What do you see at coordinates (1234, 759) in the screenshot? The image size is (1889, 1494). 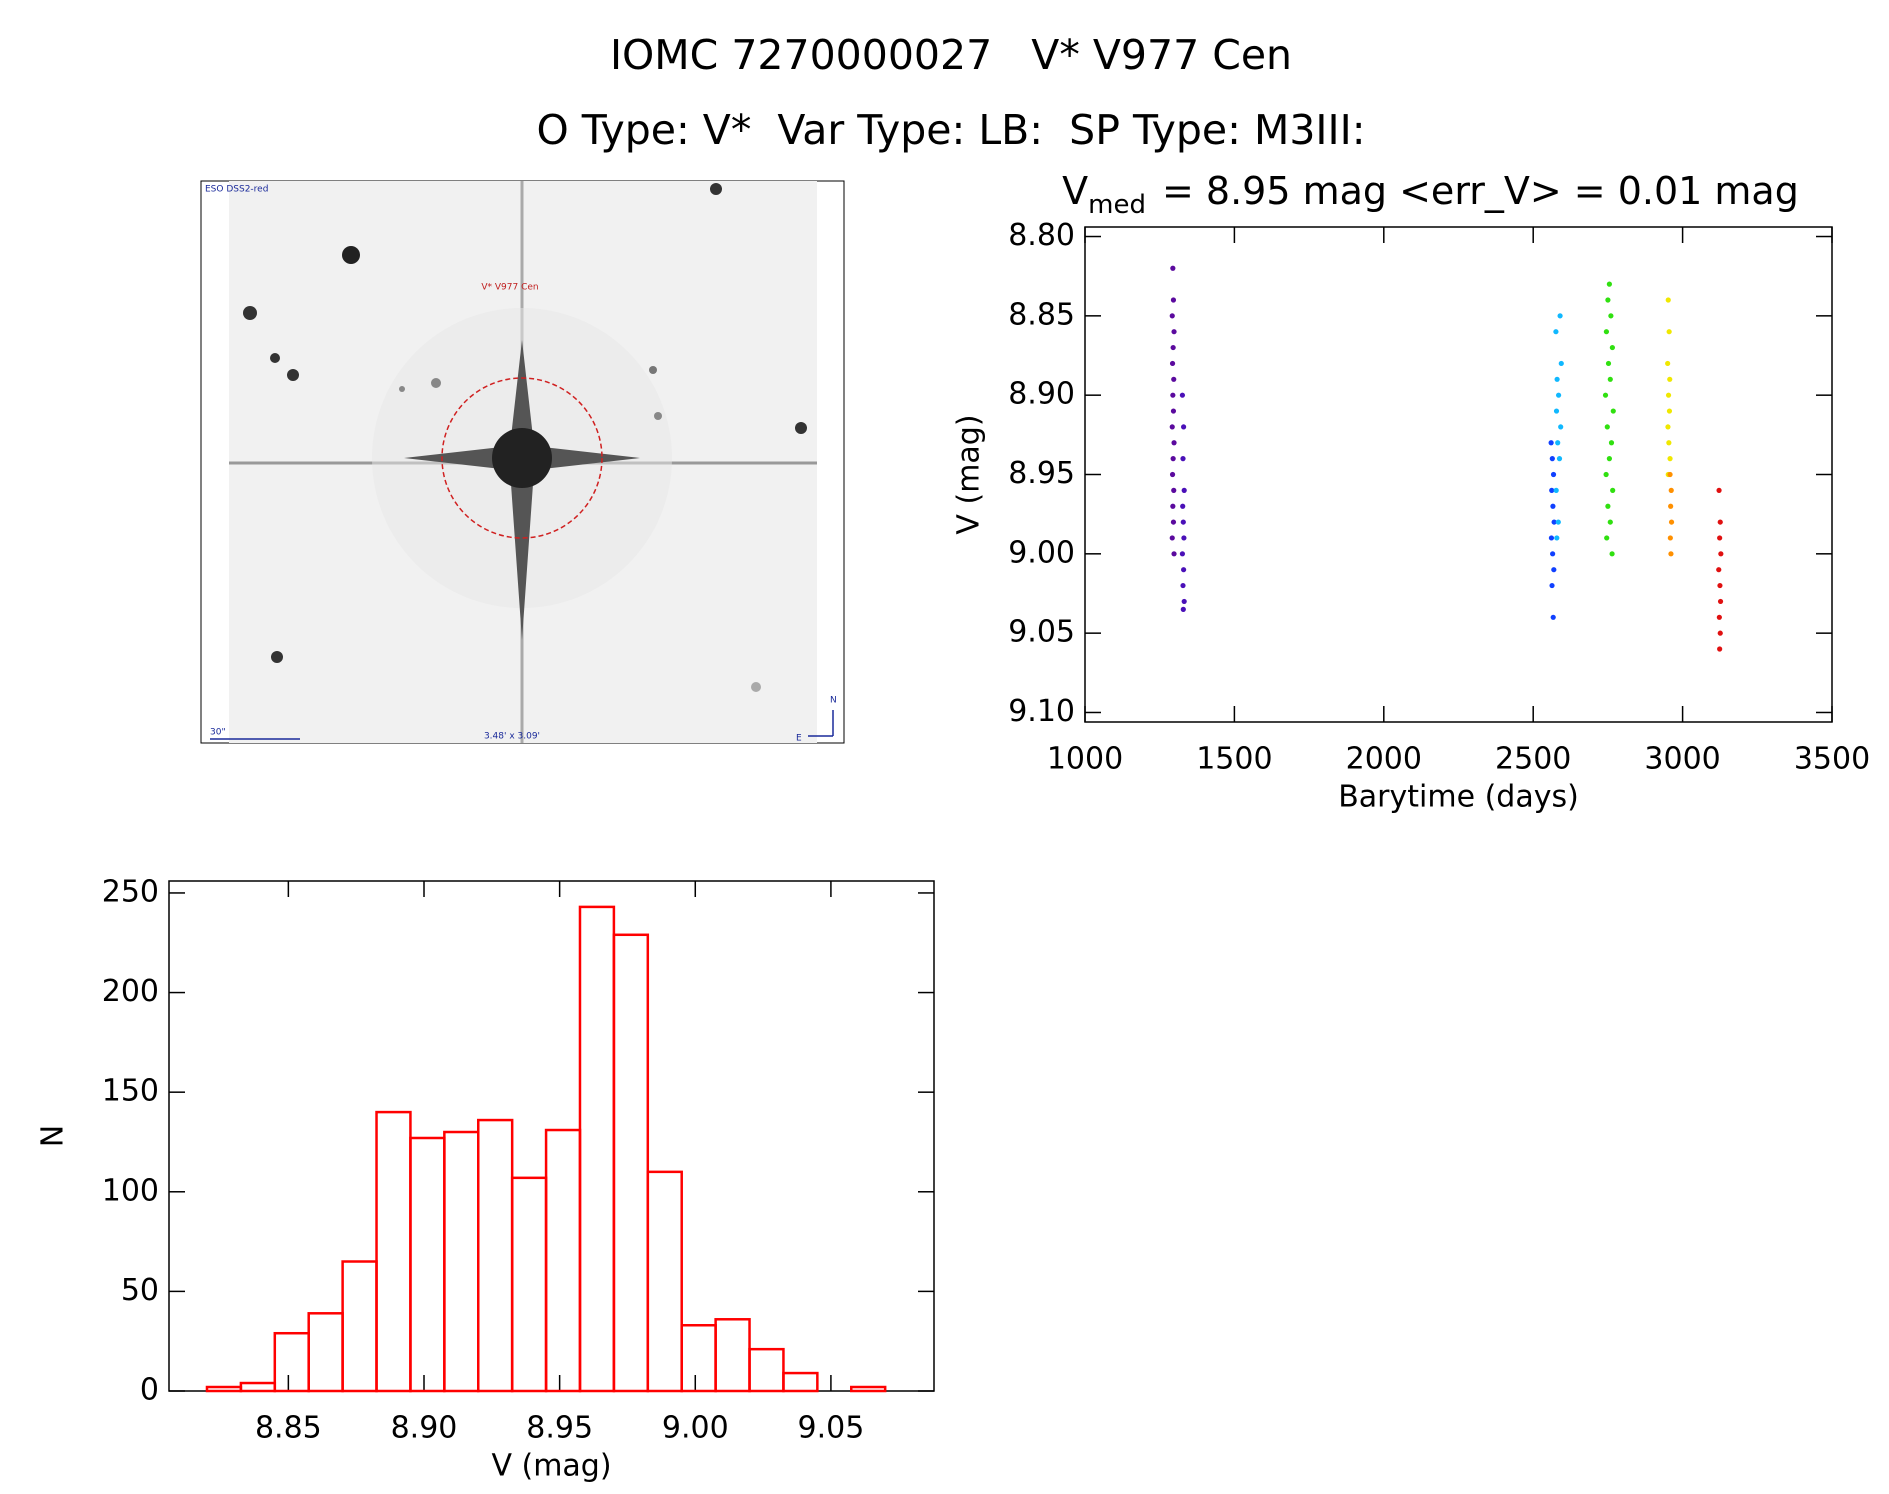 I see `x-tick-label: 1500` at bounding box center [1234, 759].